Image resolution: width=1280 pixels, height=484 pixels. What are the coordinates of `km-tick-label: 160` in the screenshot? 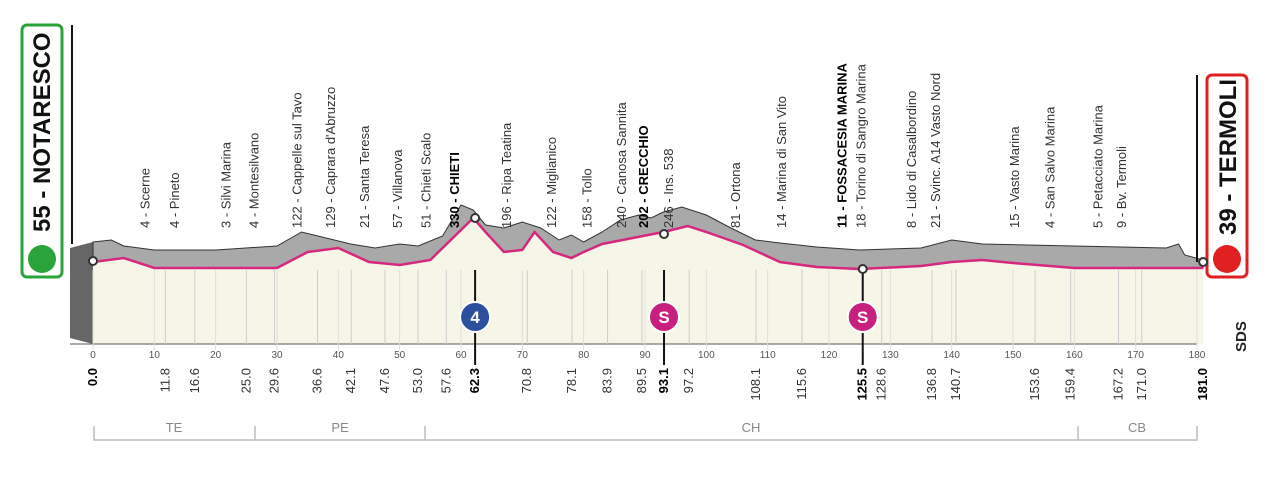 It's located at (1074, 355).